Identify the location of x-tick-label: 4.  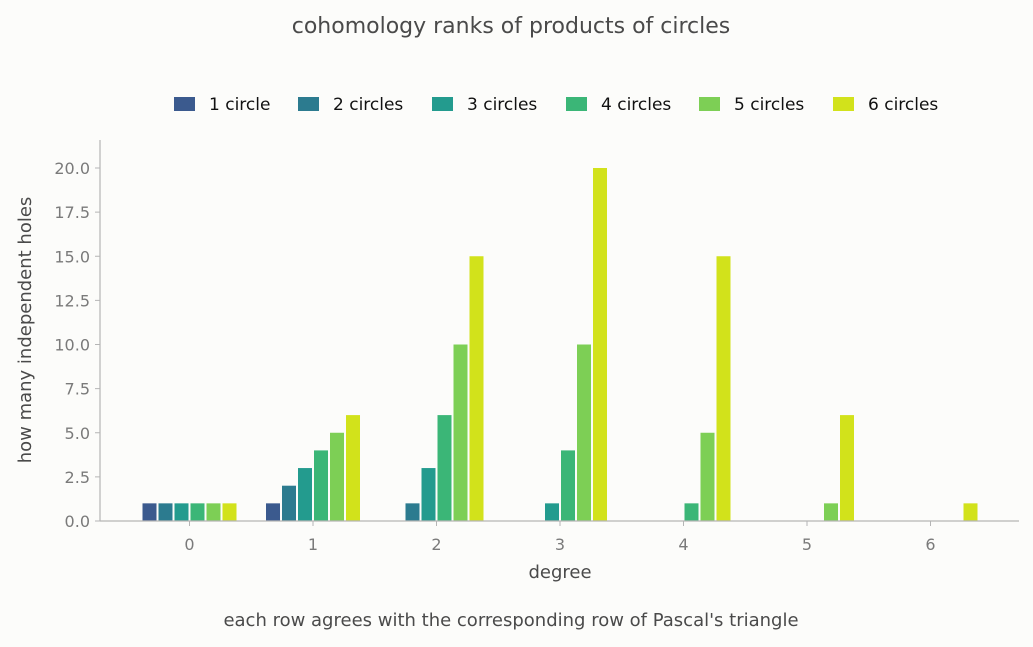
(683, 544).